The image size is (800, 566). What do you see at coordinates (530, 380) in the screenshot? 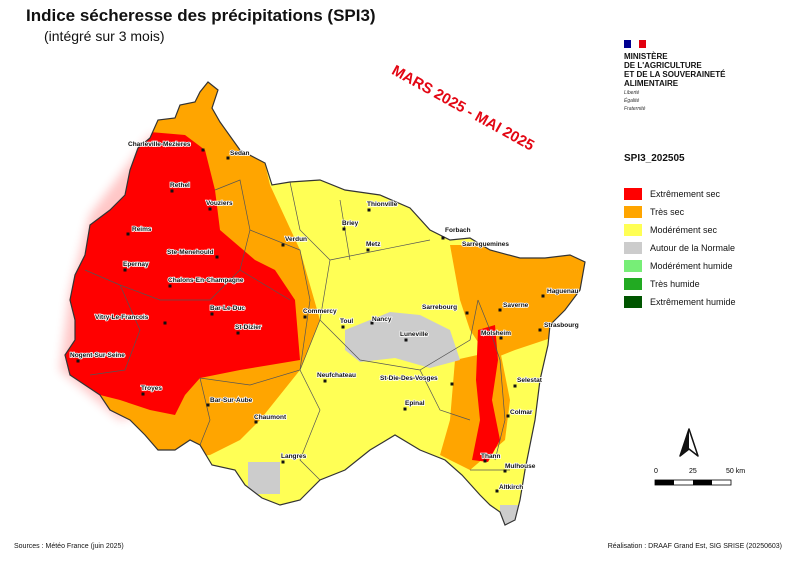
I see `city-label-selestat: Selestat` at bounding box center [530, 380].